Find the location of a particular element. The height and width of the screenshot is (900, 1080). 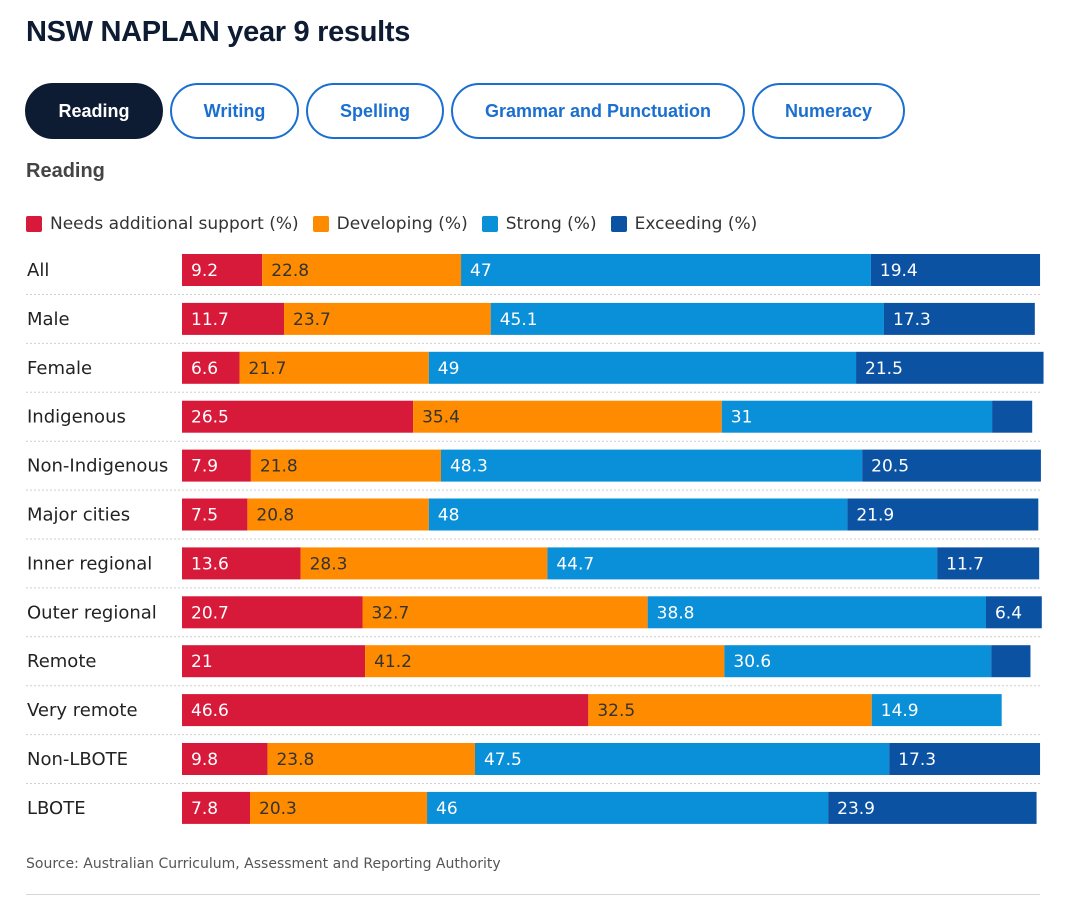

bar-segment-needs-additional-support-all is located at coordinates (222, 270).